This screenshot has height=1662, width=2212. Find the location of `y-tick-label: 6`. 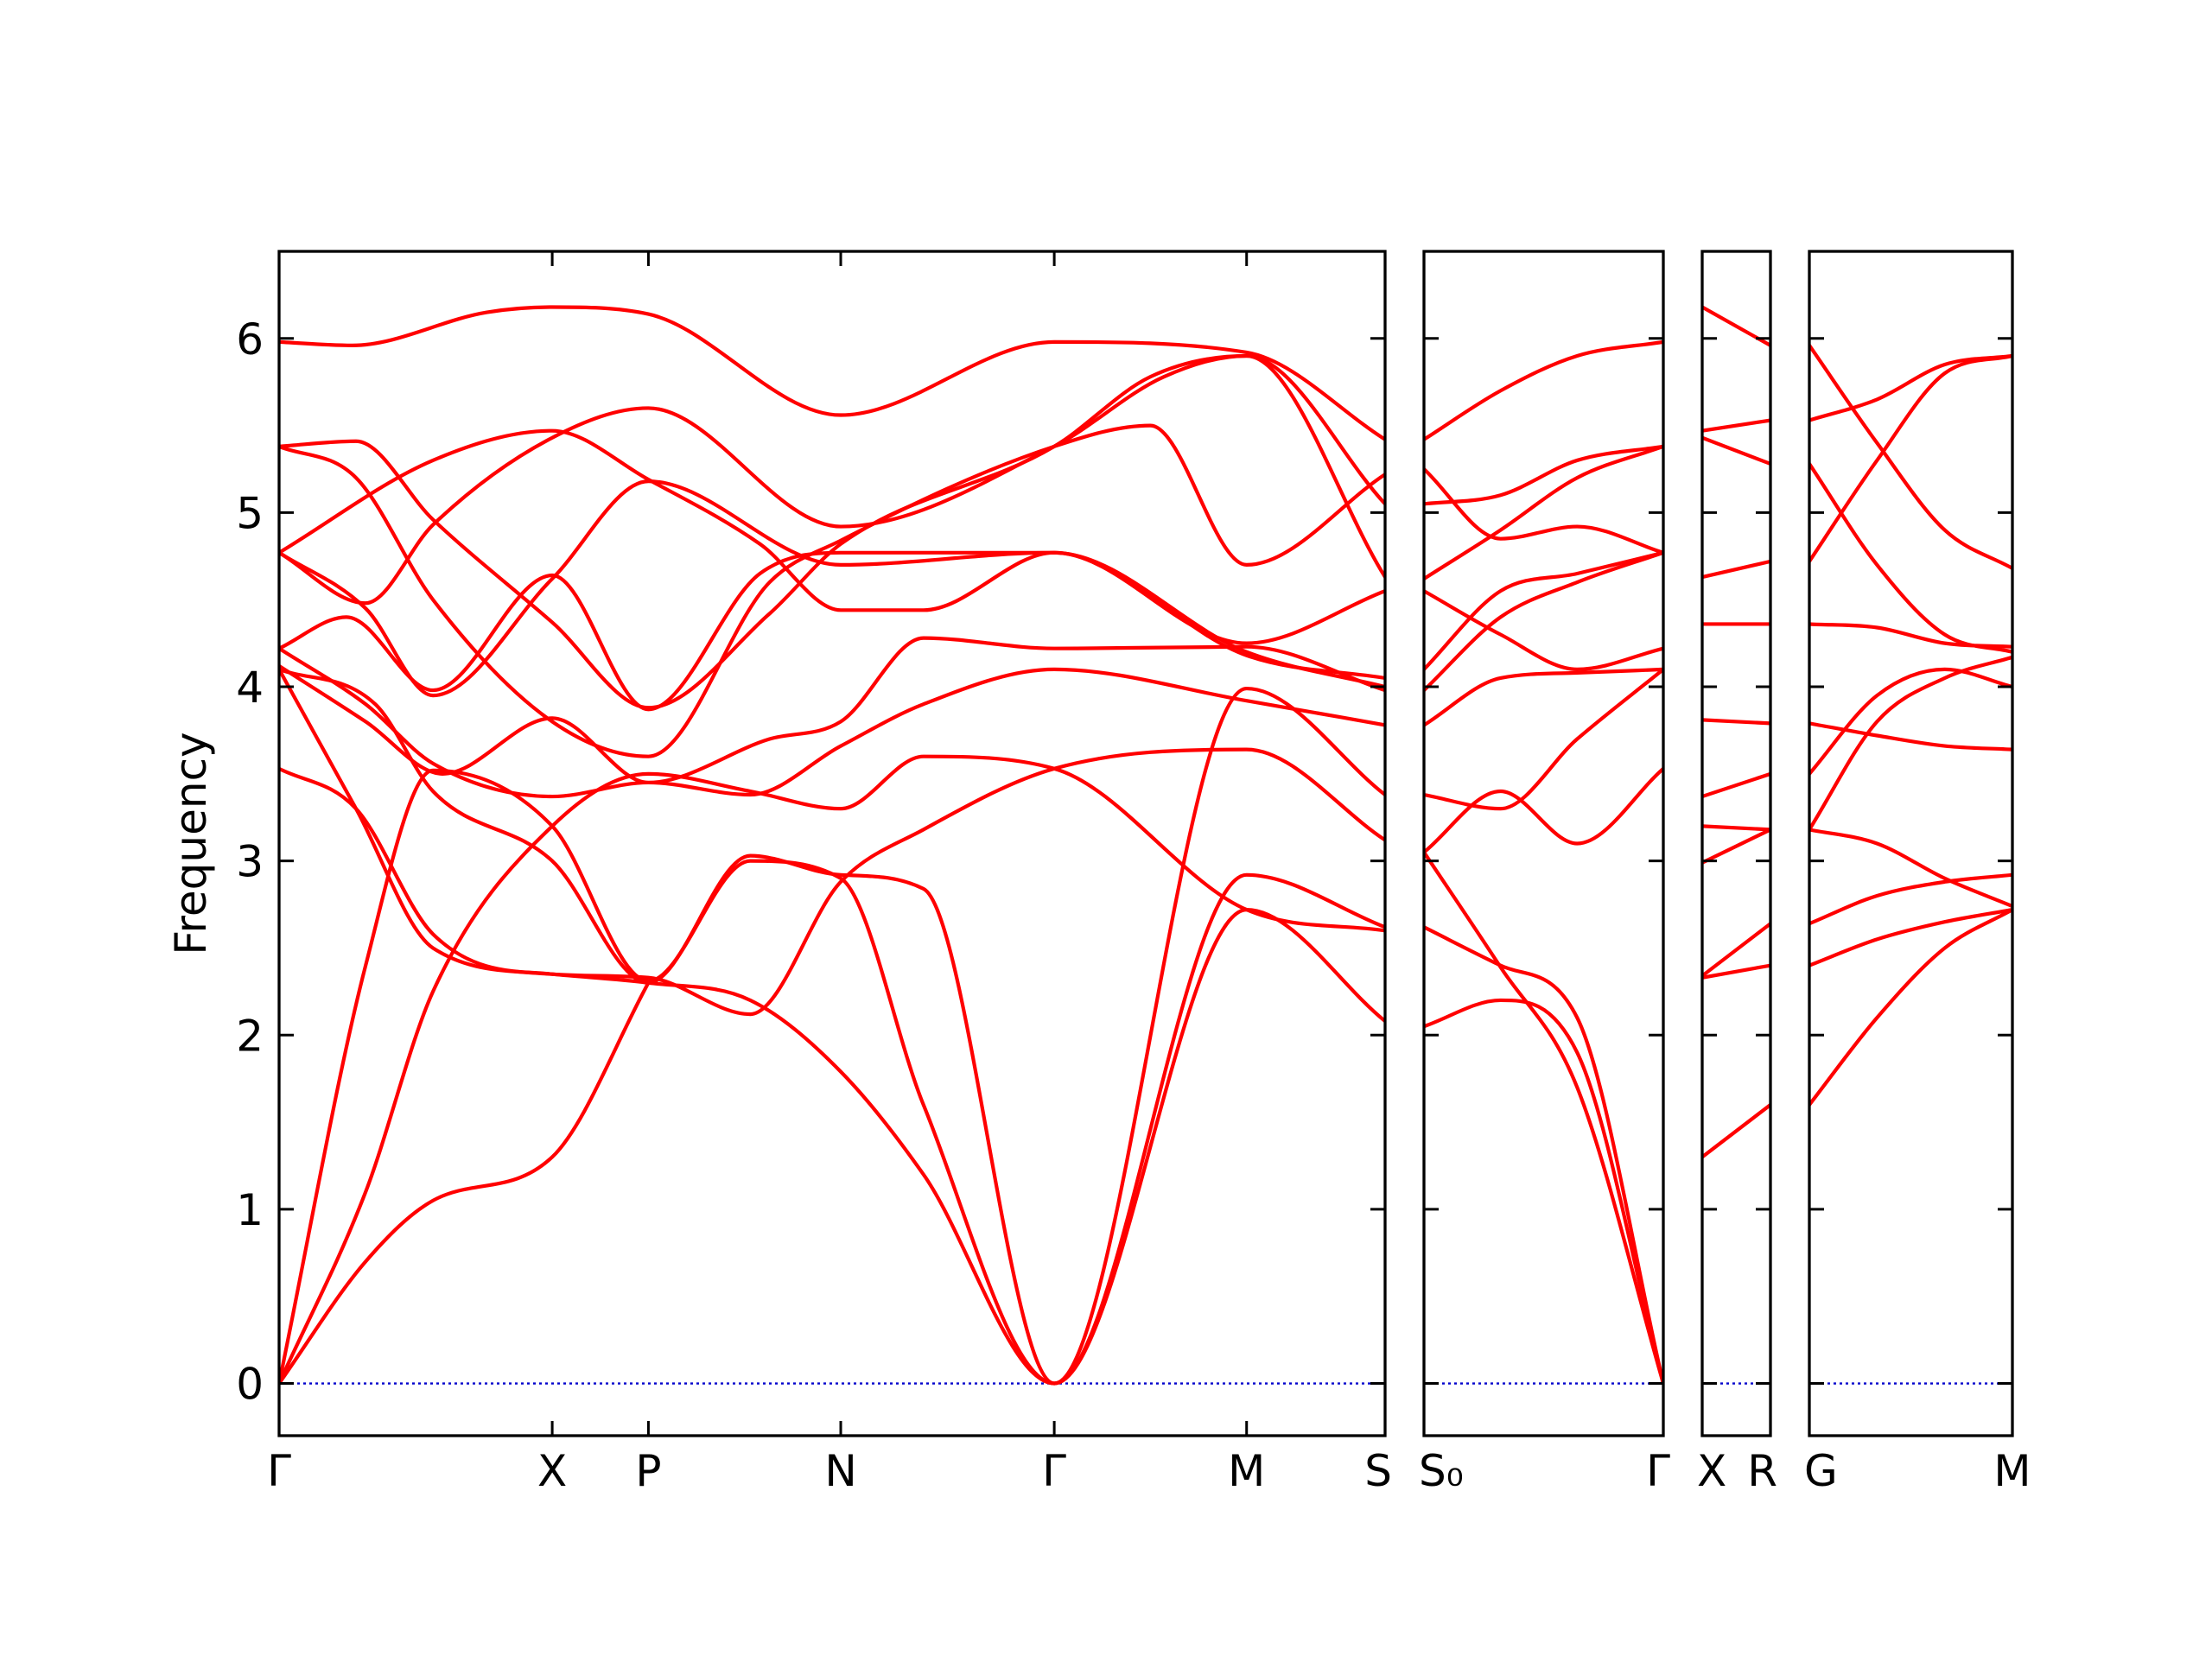

y-tick-label: 6 is located at coordinates (250, 339).